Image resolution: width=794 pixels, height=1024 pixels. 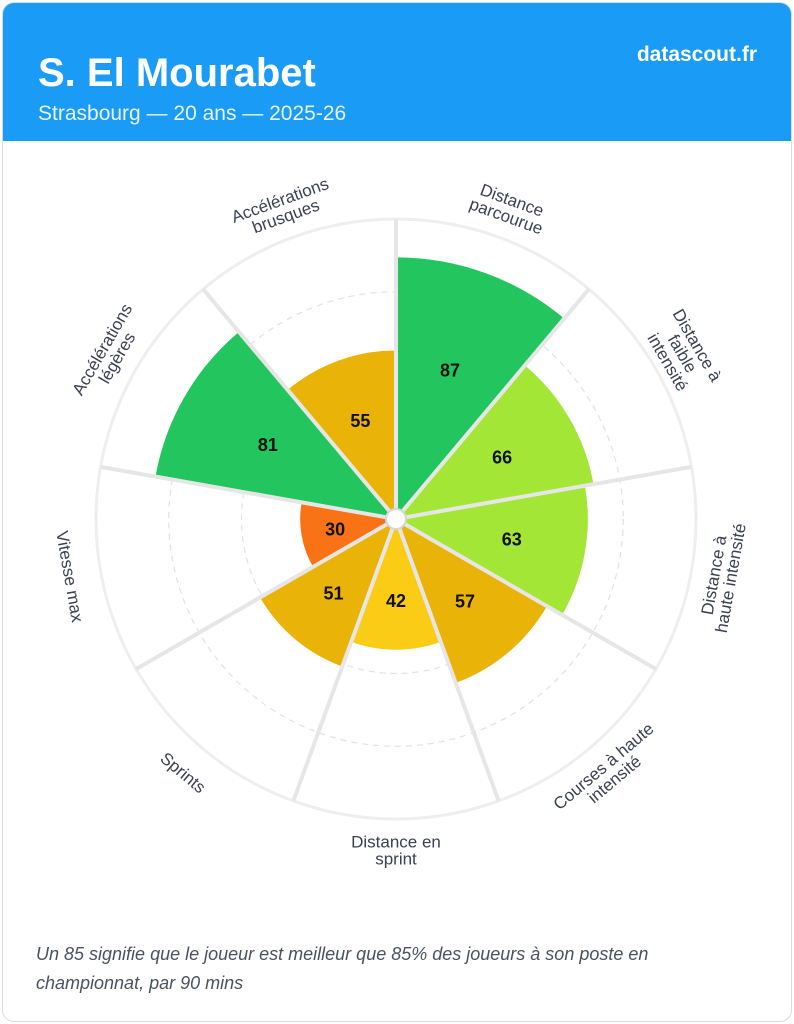 What do you see at coordinates (696, 54) in the screenshot?
I see `brand-label: datascout.fr` at bounding box center [696, 54].